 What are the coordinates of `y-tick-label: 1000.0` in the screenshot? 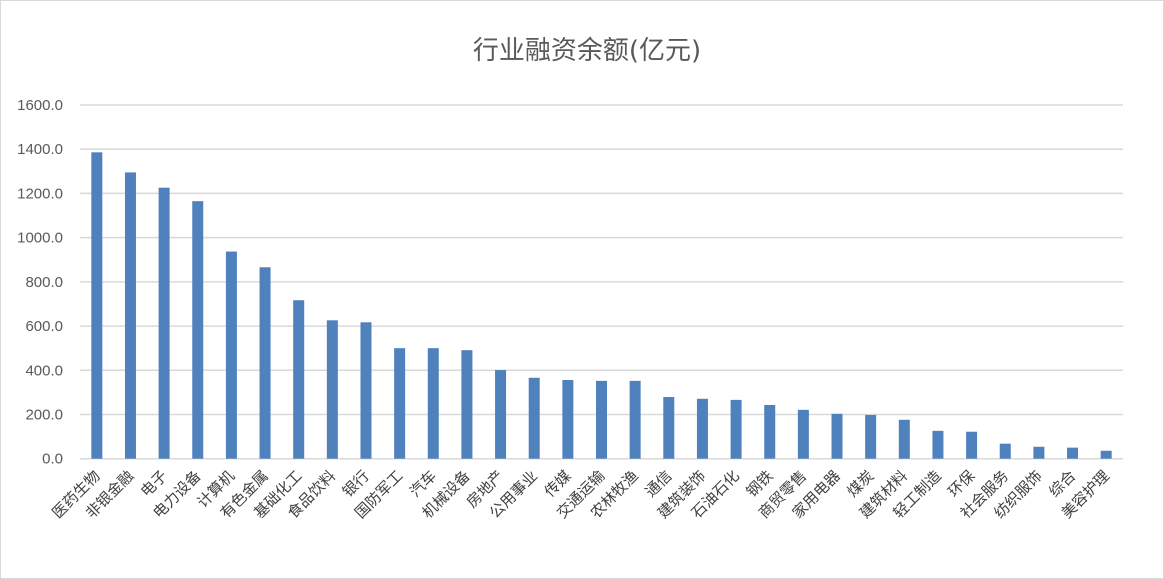 It's located at (40, 238).